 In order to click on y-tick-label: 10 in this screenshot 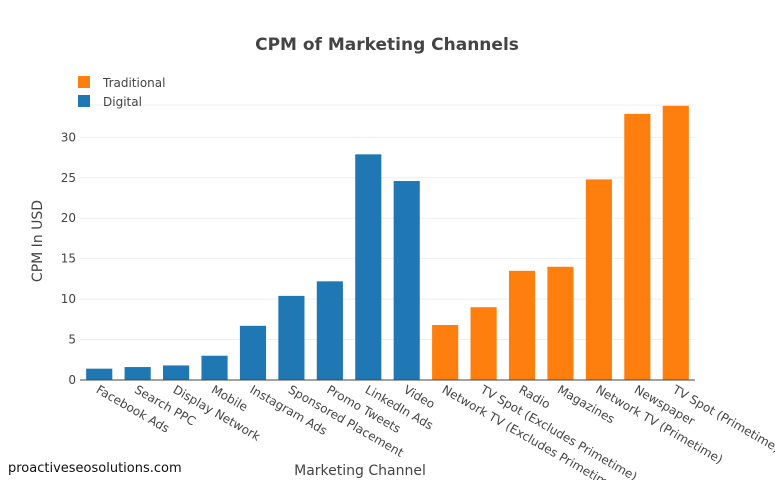, I will do `click(68, 299)`.